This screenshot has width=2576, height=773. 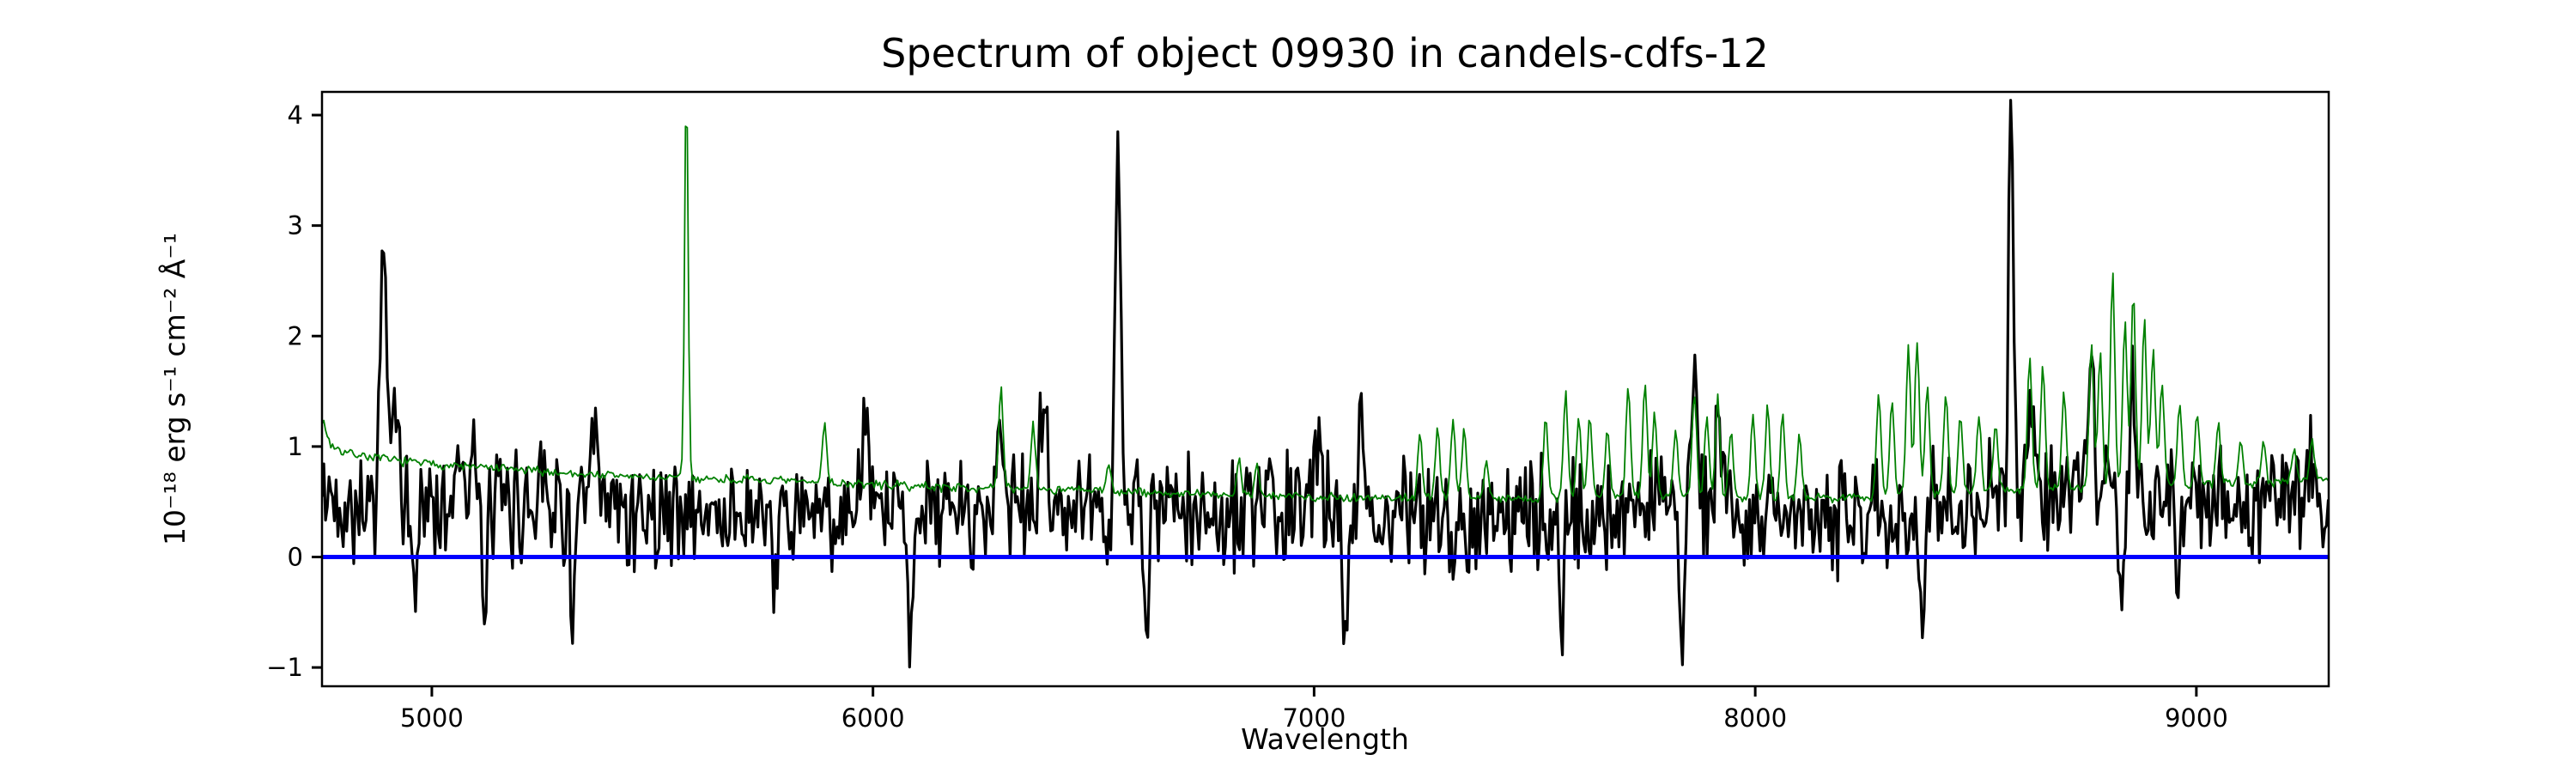 What do you see at coordinates (1314, 718) in the screenshot?
I see `x-tick-label: 7000` at bounding box center [1314, 718].